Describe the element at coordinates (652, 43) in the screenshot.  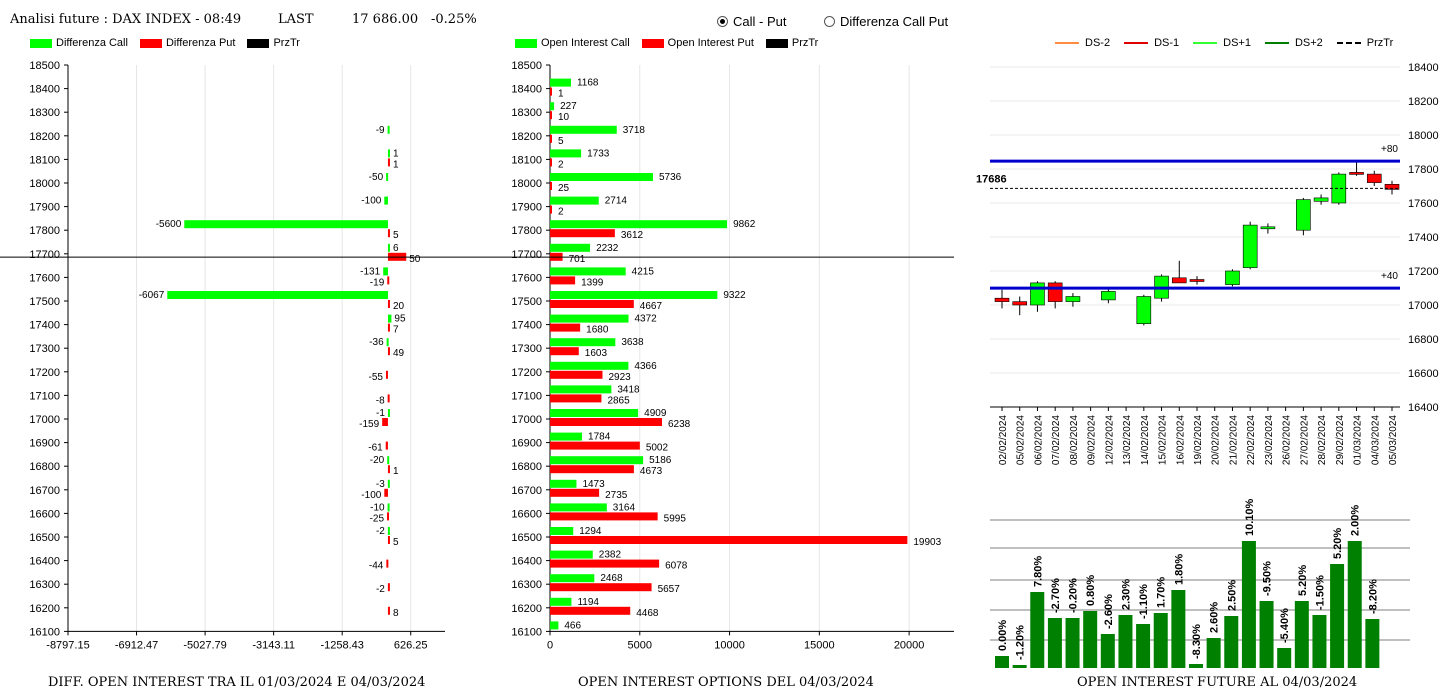
I see `legend-swatch-red` at that location.